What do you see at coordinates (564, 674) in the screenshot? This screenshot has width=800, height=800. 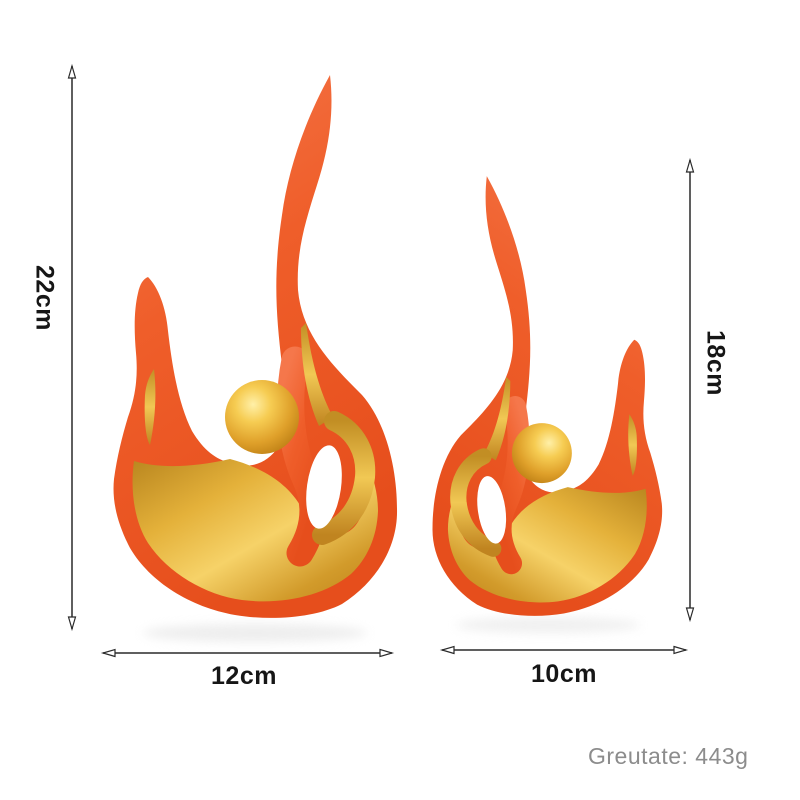 I see `width-label-small: 10cm` at bounding box center [564, 674].